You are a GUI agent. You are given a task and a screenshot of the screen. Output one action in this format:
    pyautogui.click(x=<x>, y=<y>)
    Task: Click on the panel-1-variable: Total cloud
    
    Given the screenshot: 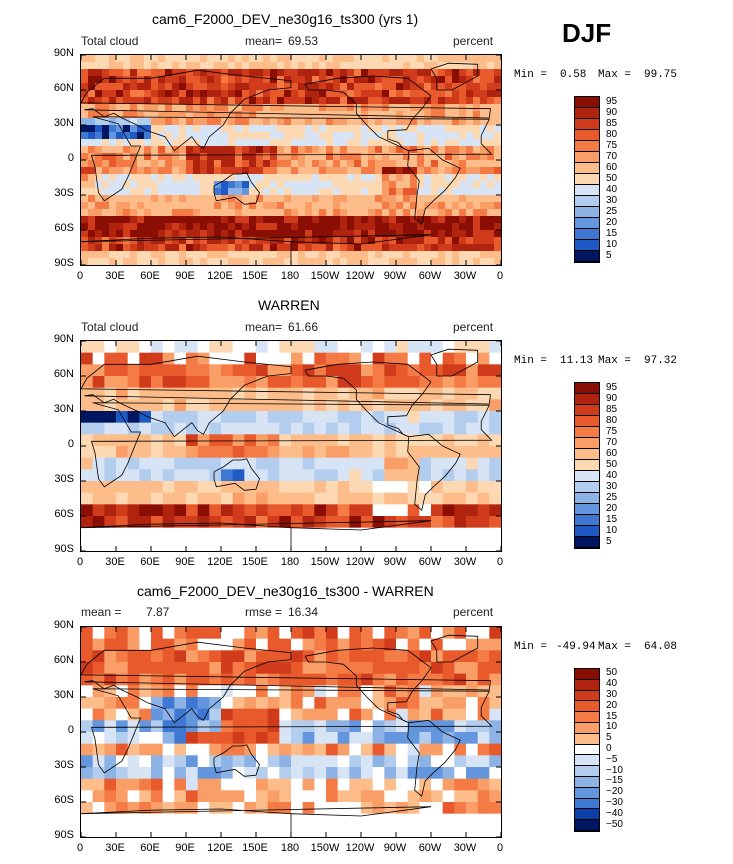 What is the action you would take?
    pyautogui.click(x=110, y=41)
    